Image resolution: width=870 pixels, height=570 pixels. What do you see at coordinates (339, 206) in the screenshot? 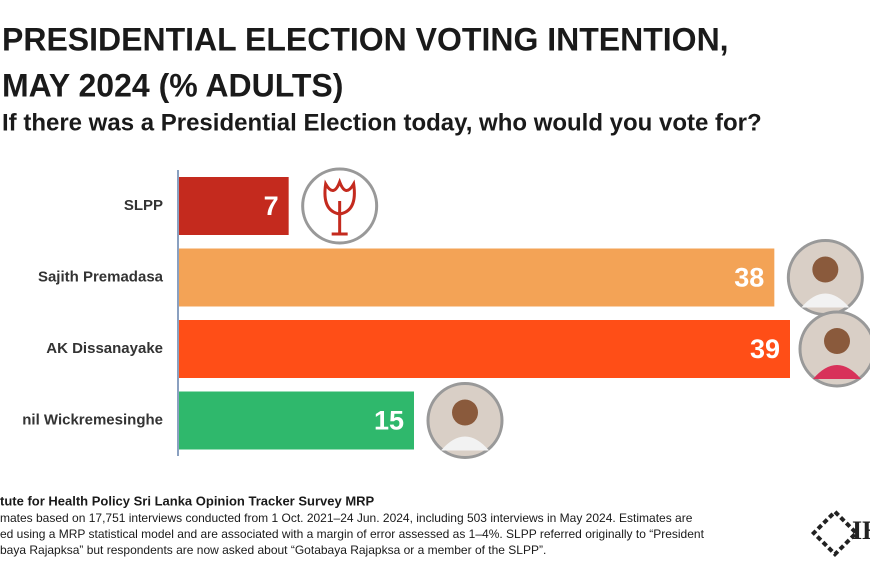
I see `lotus-icon` at bounding box center [339, 206].